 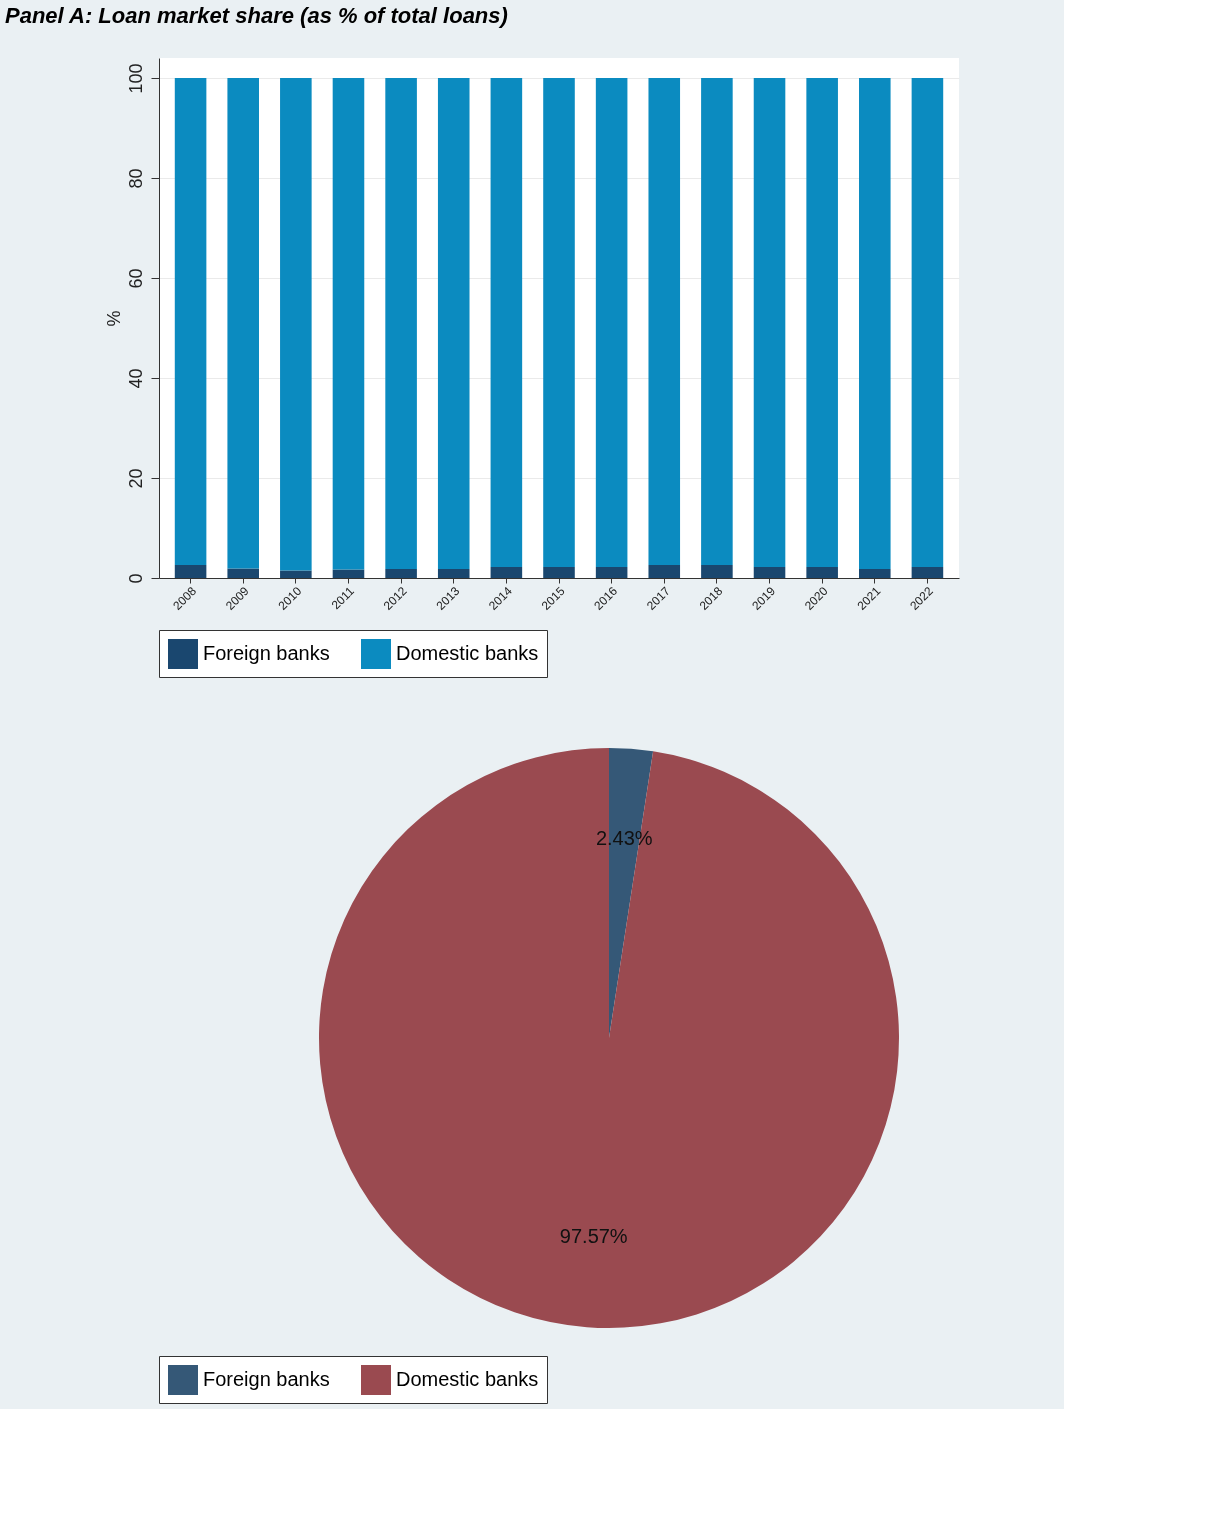 I want to click on data-label: 97.57%, so click(x=593, y=1236).